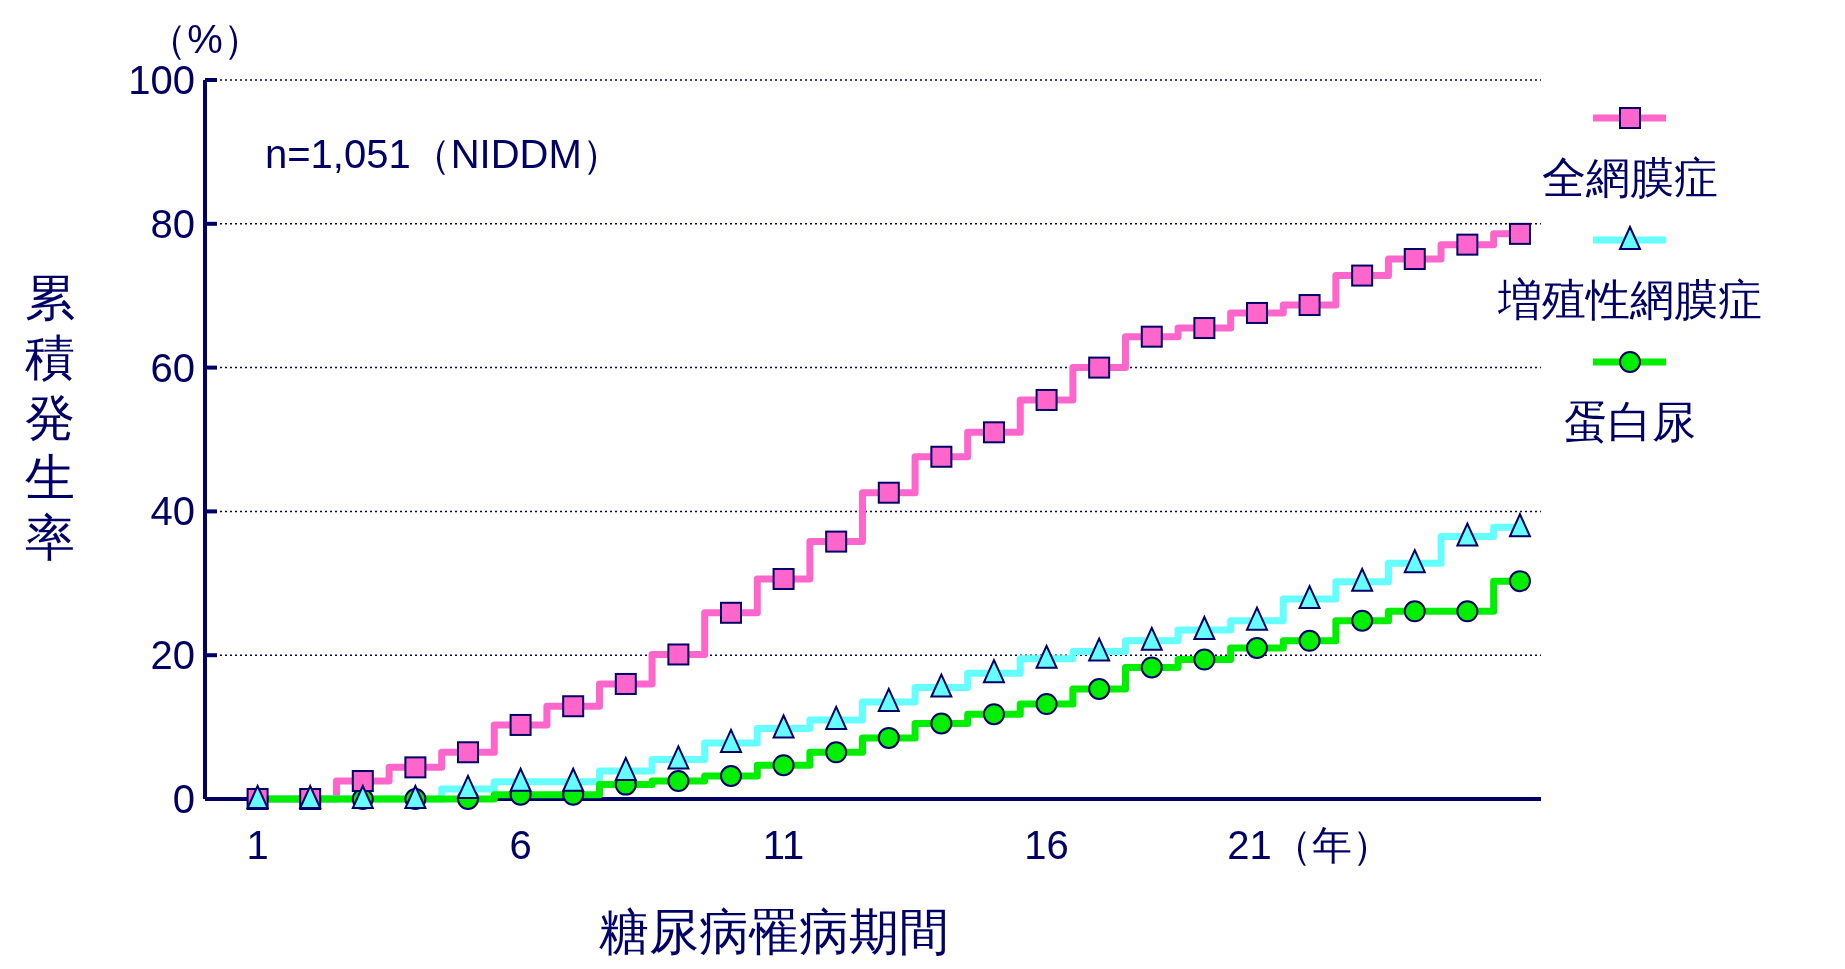 This screenshot has width=1845, height=969. Describe the element at coordinates (783, 845) in the screenshot. I see `x-tick-label: 11` at that location.